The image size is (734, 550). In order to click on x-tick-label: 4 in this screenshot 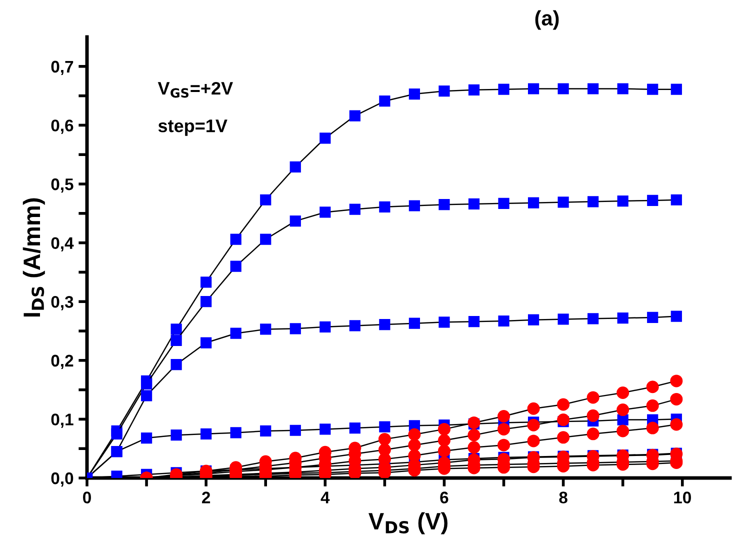, I will do `click(325, 498)`.